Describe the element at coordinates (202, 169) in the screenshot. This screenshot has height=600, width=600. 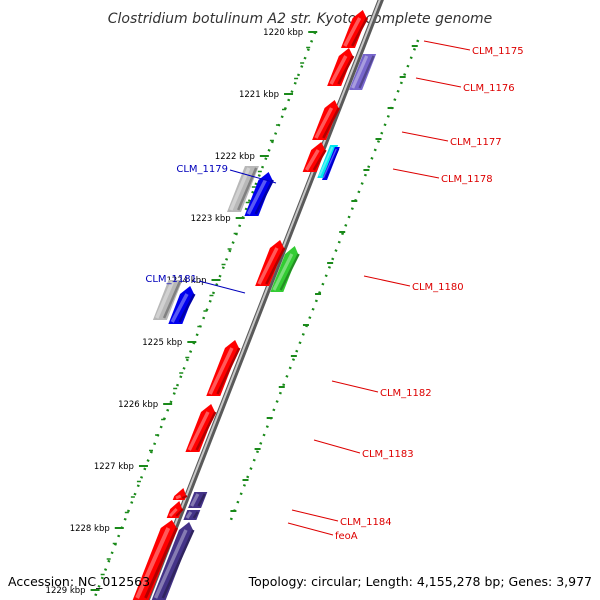
I see `gene-label: CLM_1179` at that location.